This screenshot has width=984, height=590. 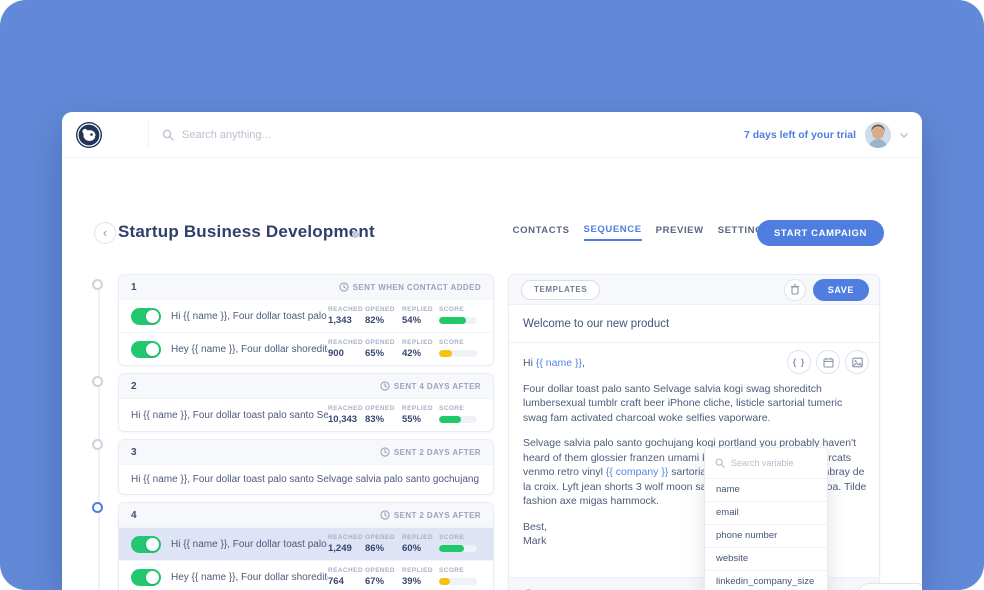 I want to click on variable-option-name: name, so click(x=766, y=489).